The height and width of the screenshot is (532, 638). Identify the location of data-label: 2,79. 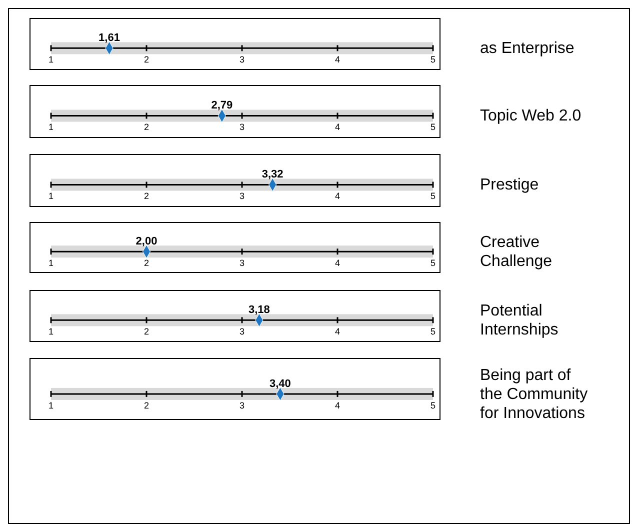
(222, 106).